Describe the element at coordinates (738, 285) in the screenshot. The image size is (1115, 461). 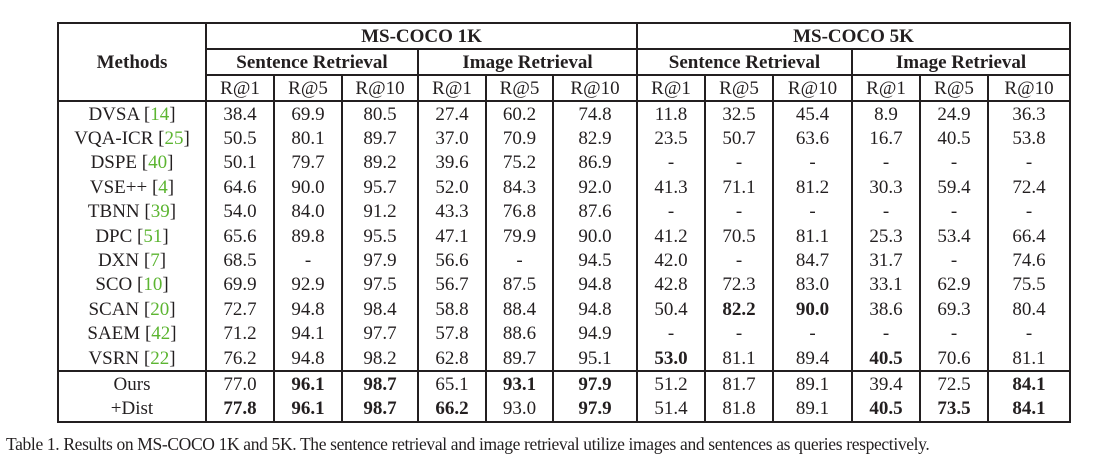
I see `value-cell: 72.3` at that location.